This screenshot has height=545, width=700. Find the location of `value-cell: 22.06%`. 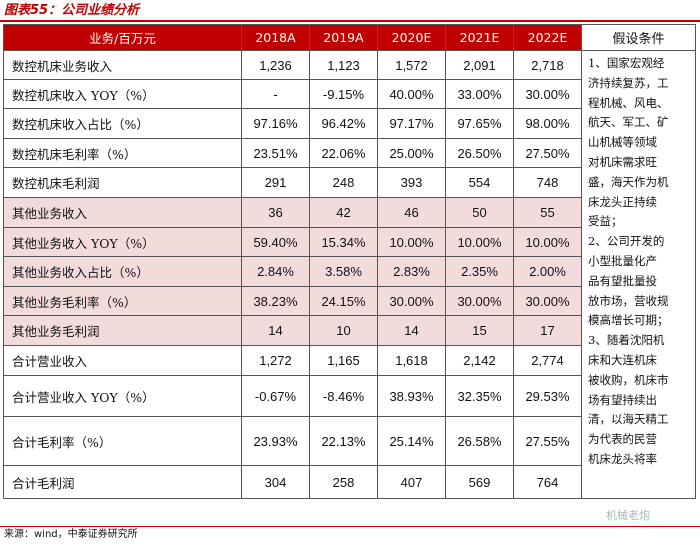

value-cell: 22.06% is located at coordinates (343, 153).